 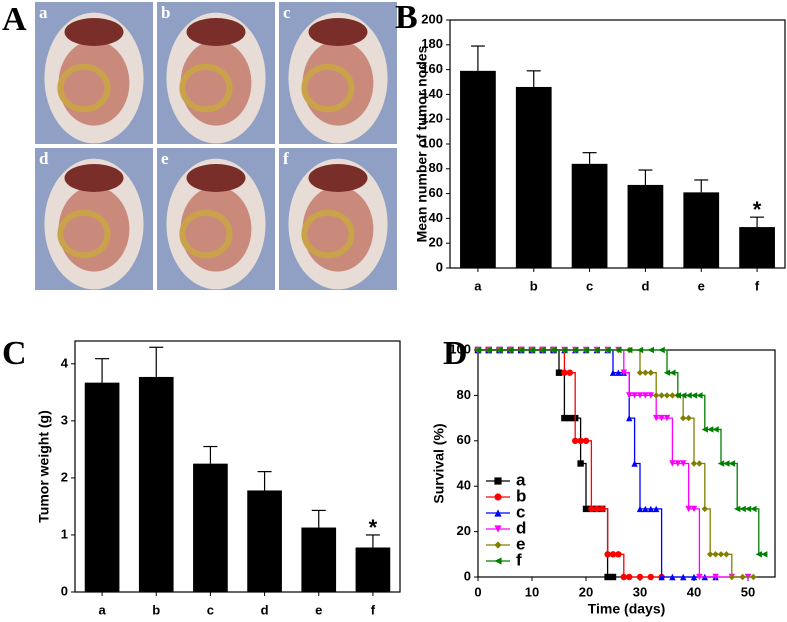 What do you see at coordinates (165, 158) in the screenshot?
I see `tile-label: e` at bounding box center [165, 158].